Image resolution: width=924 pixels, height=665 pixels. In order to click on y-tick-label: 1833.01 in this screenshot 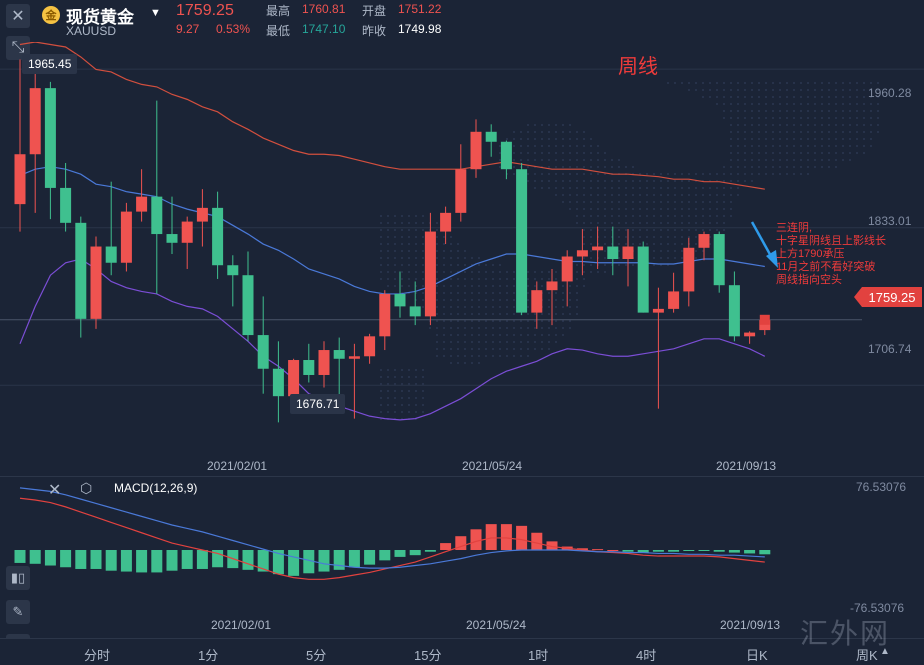, I will do `click(890, 221)`.